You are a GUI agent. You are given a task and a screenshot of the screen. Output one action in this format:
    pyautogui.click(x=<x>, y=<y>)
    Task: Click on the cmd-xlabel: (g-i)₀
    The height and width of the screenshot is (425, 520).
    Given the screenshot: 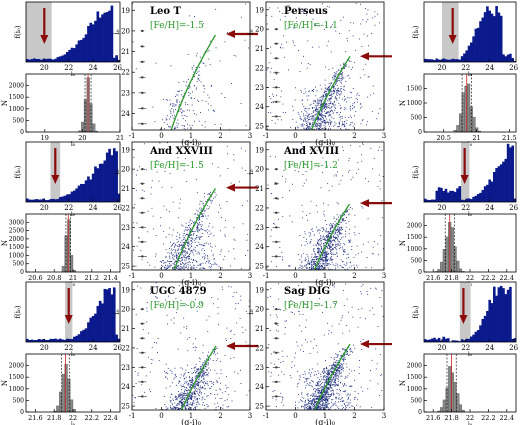 What is the action you would take?
    pyautogui.click(x=325, y=142)
    